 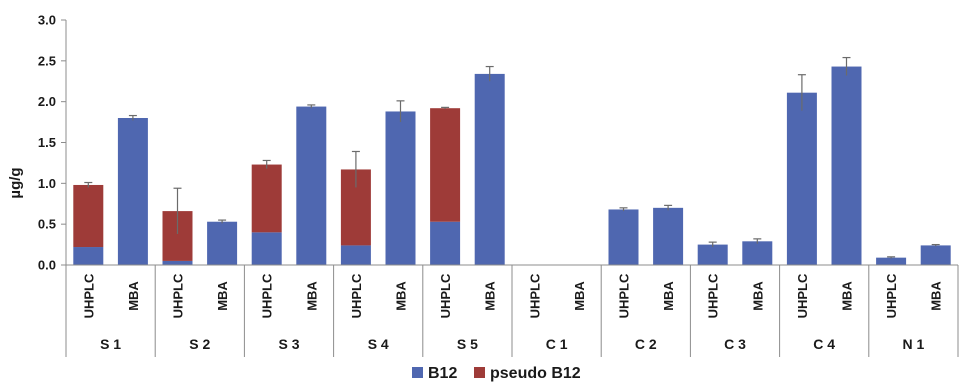 What do you see at coordinates (110, 344) in the screenshot?
I see `x-group-label: S 1` at bounding box center [110, 344].